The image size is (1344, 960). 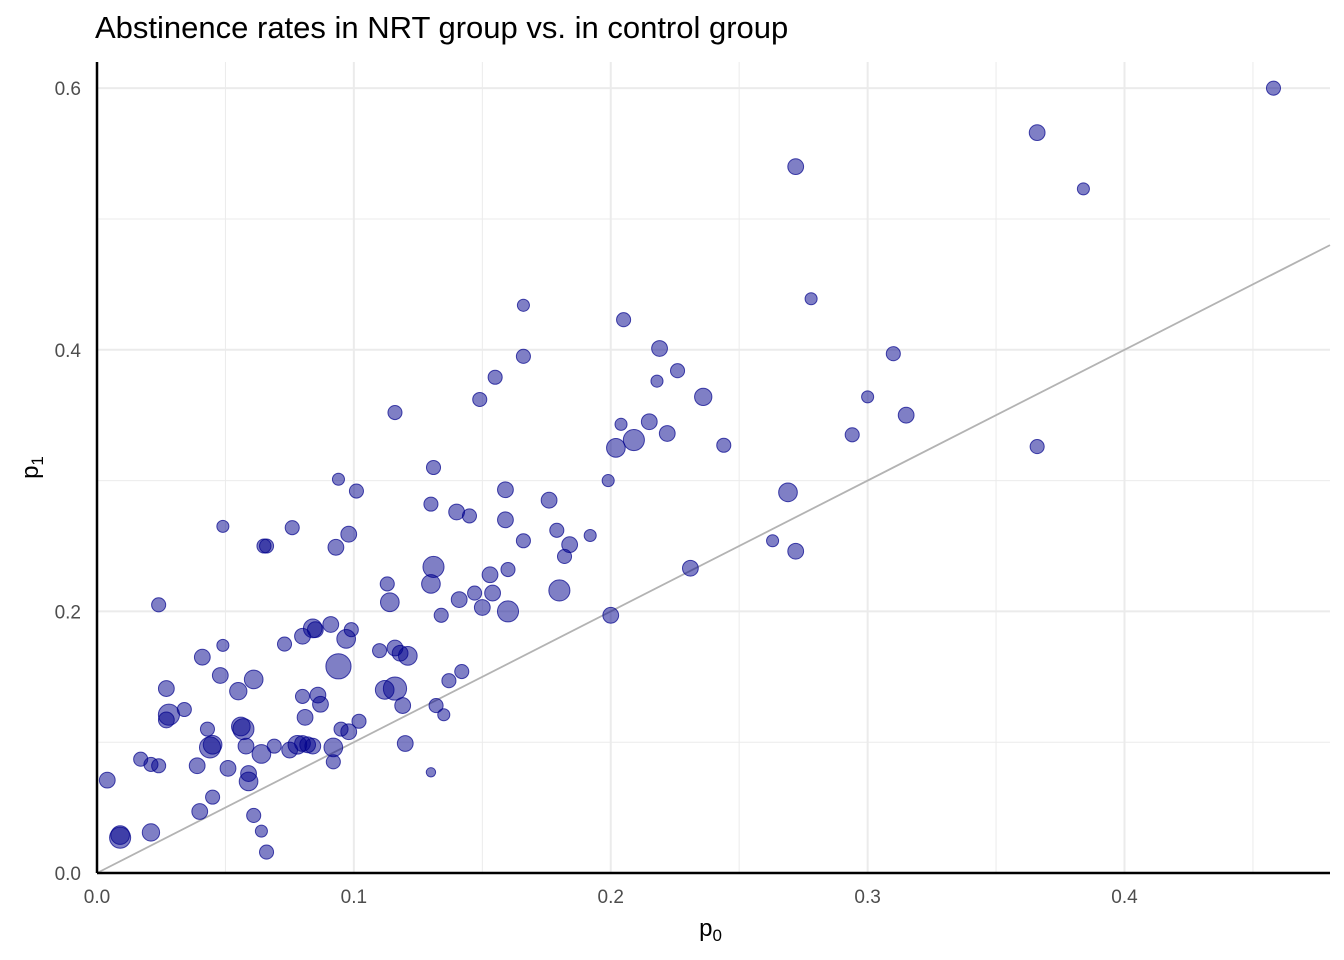 I want to click on y-axis-title-subscript: 1, so click(x=37, y=460).